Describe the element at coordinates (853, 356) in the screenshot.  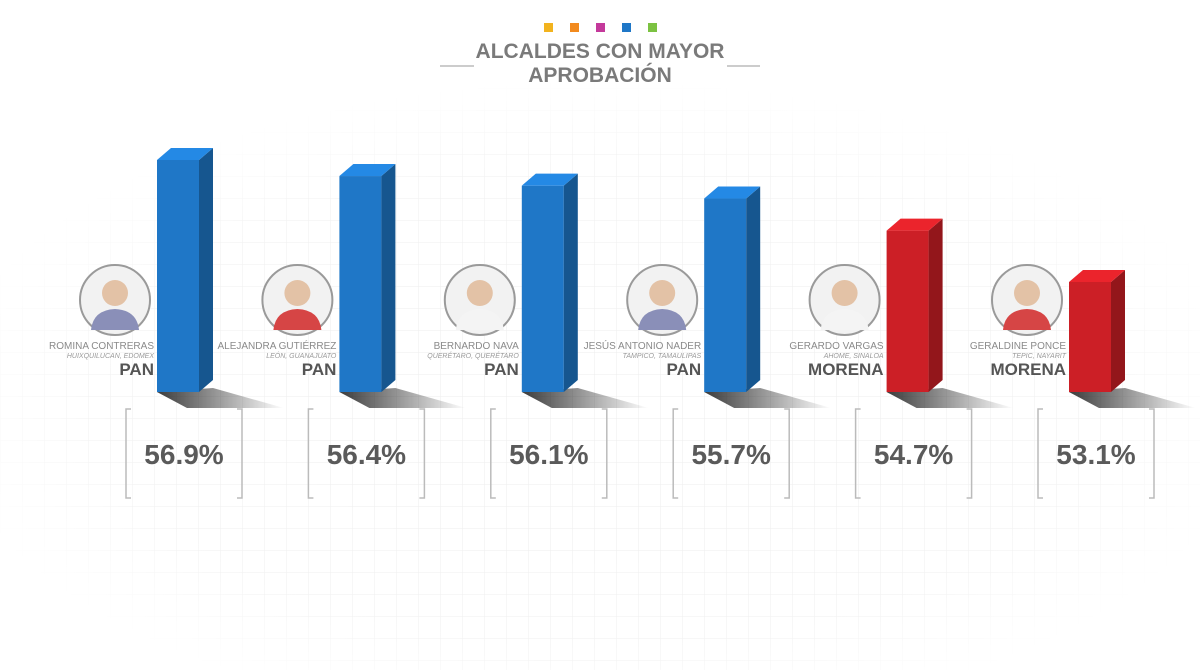
I see `candidate-location: AHOME, SINALOA` at that location.